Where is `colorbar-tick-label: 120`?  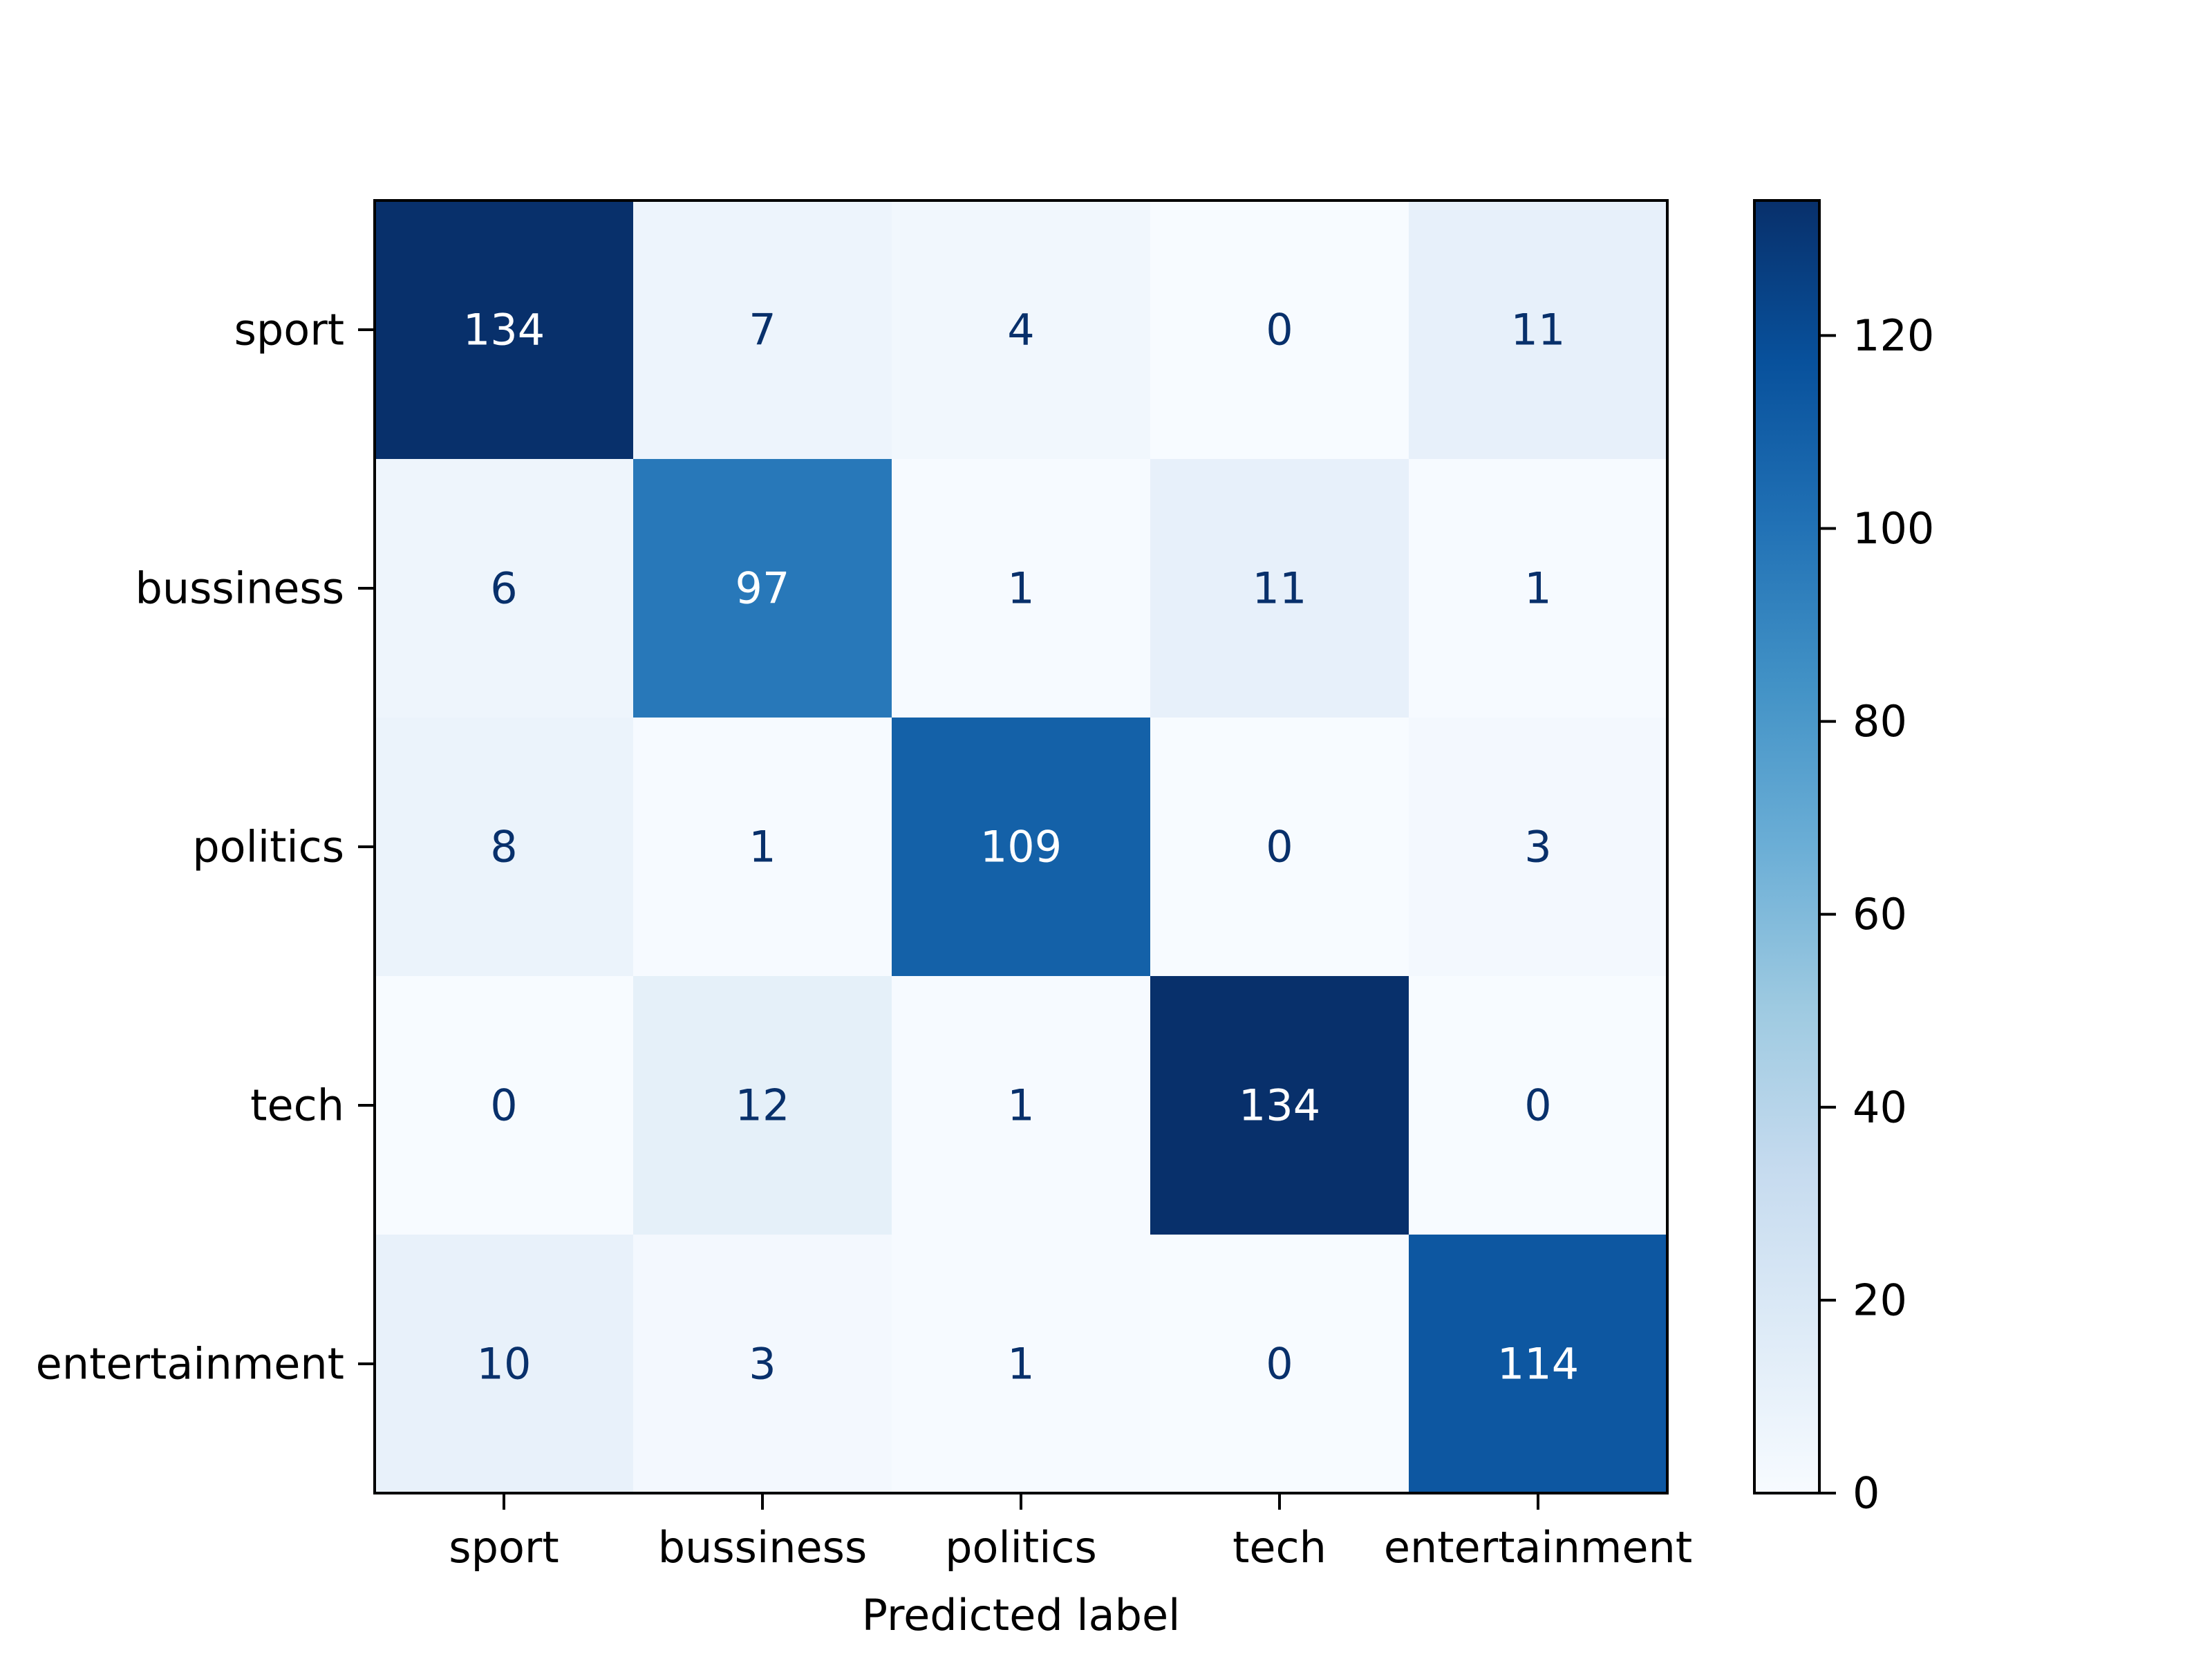
colorbar-tick-label: 120 is located at coordinates (1893, 335).